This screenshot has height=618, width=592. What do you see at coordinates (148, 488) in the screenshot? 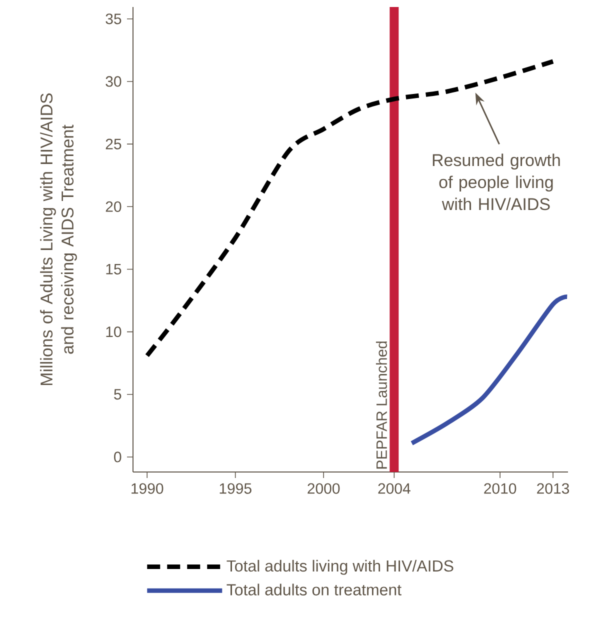
I see `x-tick-label: 1990` at bounding box center [148, 488].